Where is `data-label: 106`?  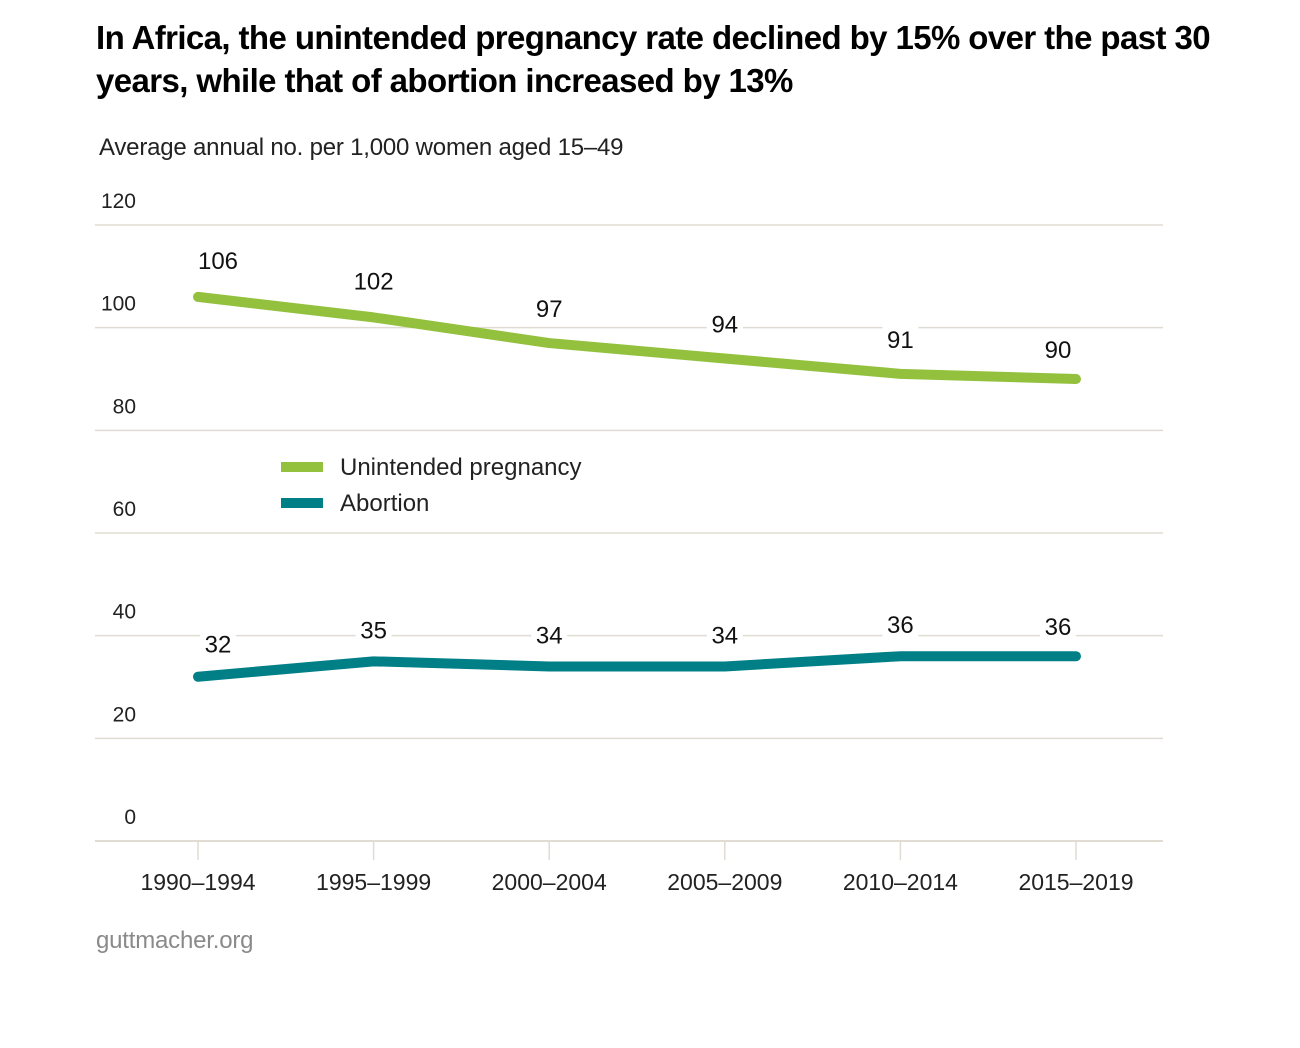
data-label: 106 is located at coordinates (218, 261).